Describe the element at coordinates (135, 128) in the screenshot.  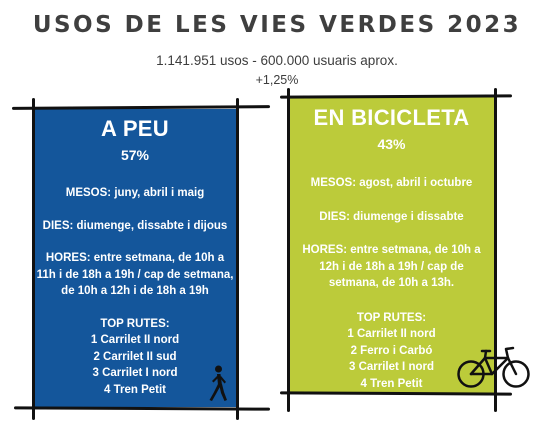
I see `walk-heading: A PEU` at that location.